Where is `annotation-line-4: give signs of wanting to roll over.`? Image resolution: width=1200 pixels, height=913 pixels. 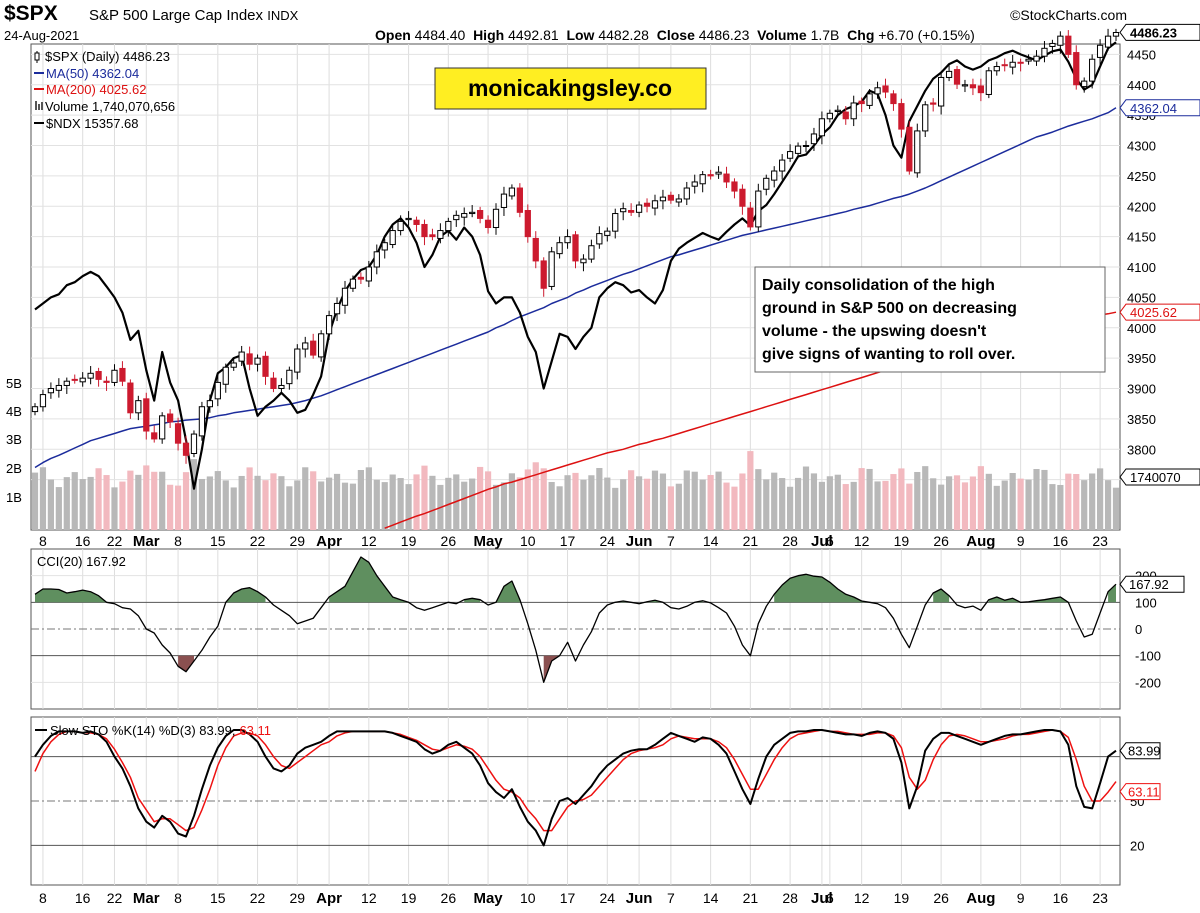 annotation-line-4: give signs of wanting to roll over. is located at coordinates (888, 354).